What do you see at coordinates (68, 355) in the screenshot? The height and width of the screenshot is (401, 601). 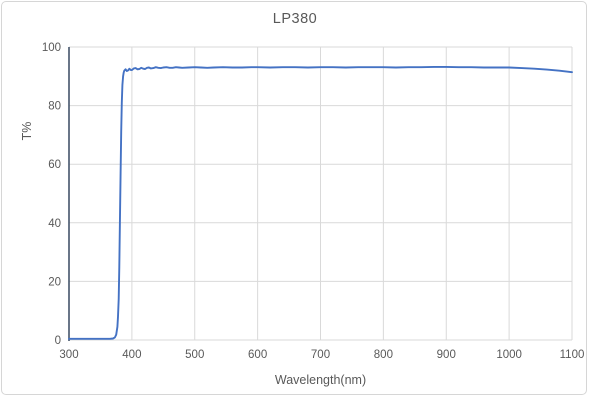 I see `x-tick-label: 300` at bounding box center [68, 355].